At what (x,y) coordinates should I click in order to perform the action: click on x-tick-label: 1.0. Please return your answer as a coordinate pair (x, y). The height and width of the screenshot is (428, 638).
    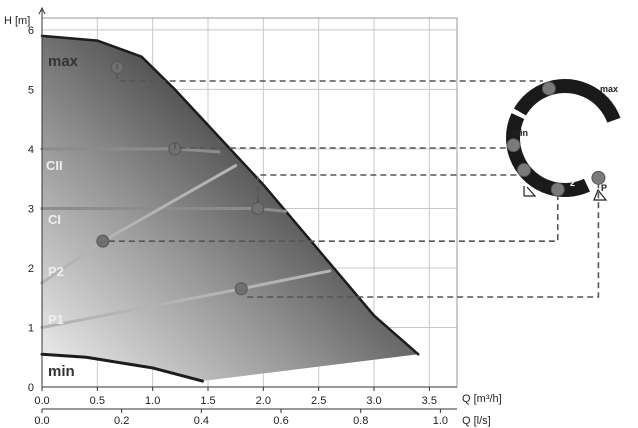
    Looking at the image, I should click on (152, 401).